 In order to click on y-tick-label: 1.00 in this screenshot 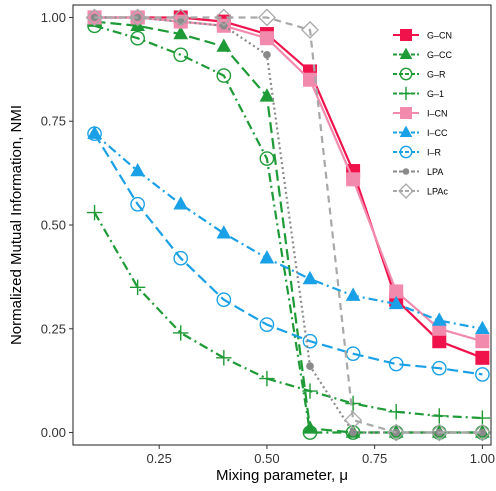, I will do `click(53, 17)`.